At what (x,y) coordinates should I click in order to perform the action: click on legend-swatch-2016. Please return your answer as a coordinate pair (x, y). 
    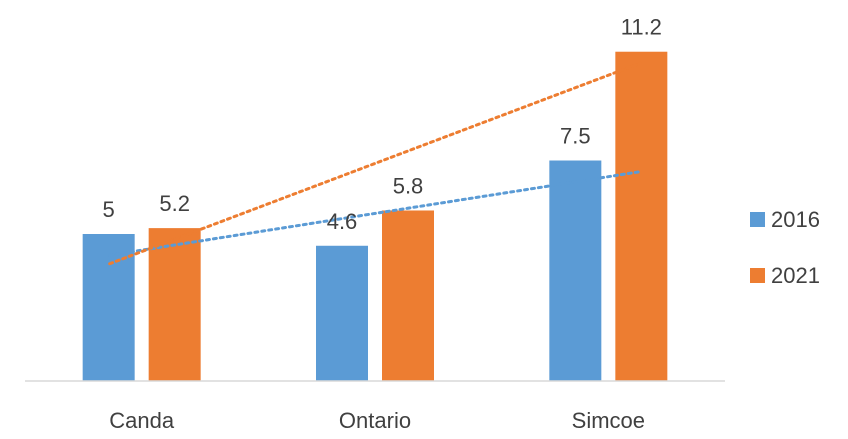
    Looking at the image, I should click on (757, 219).